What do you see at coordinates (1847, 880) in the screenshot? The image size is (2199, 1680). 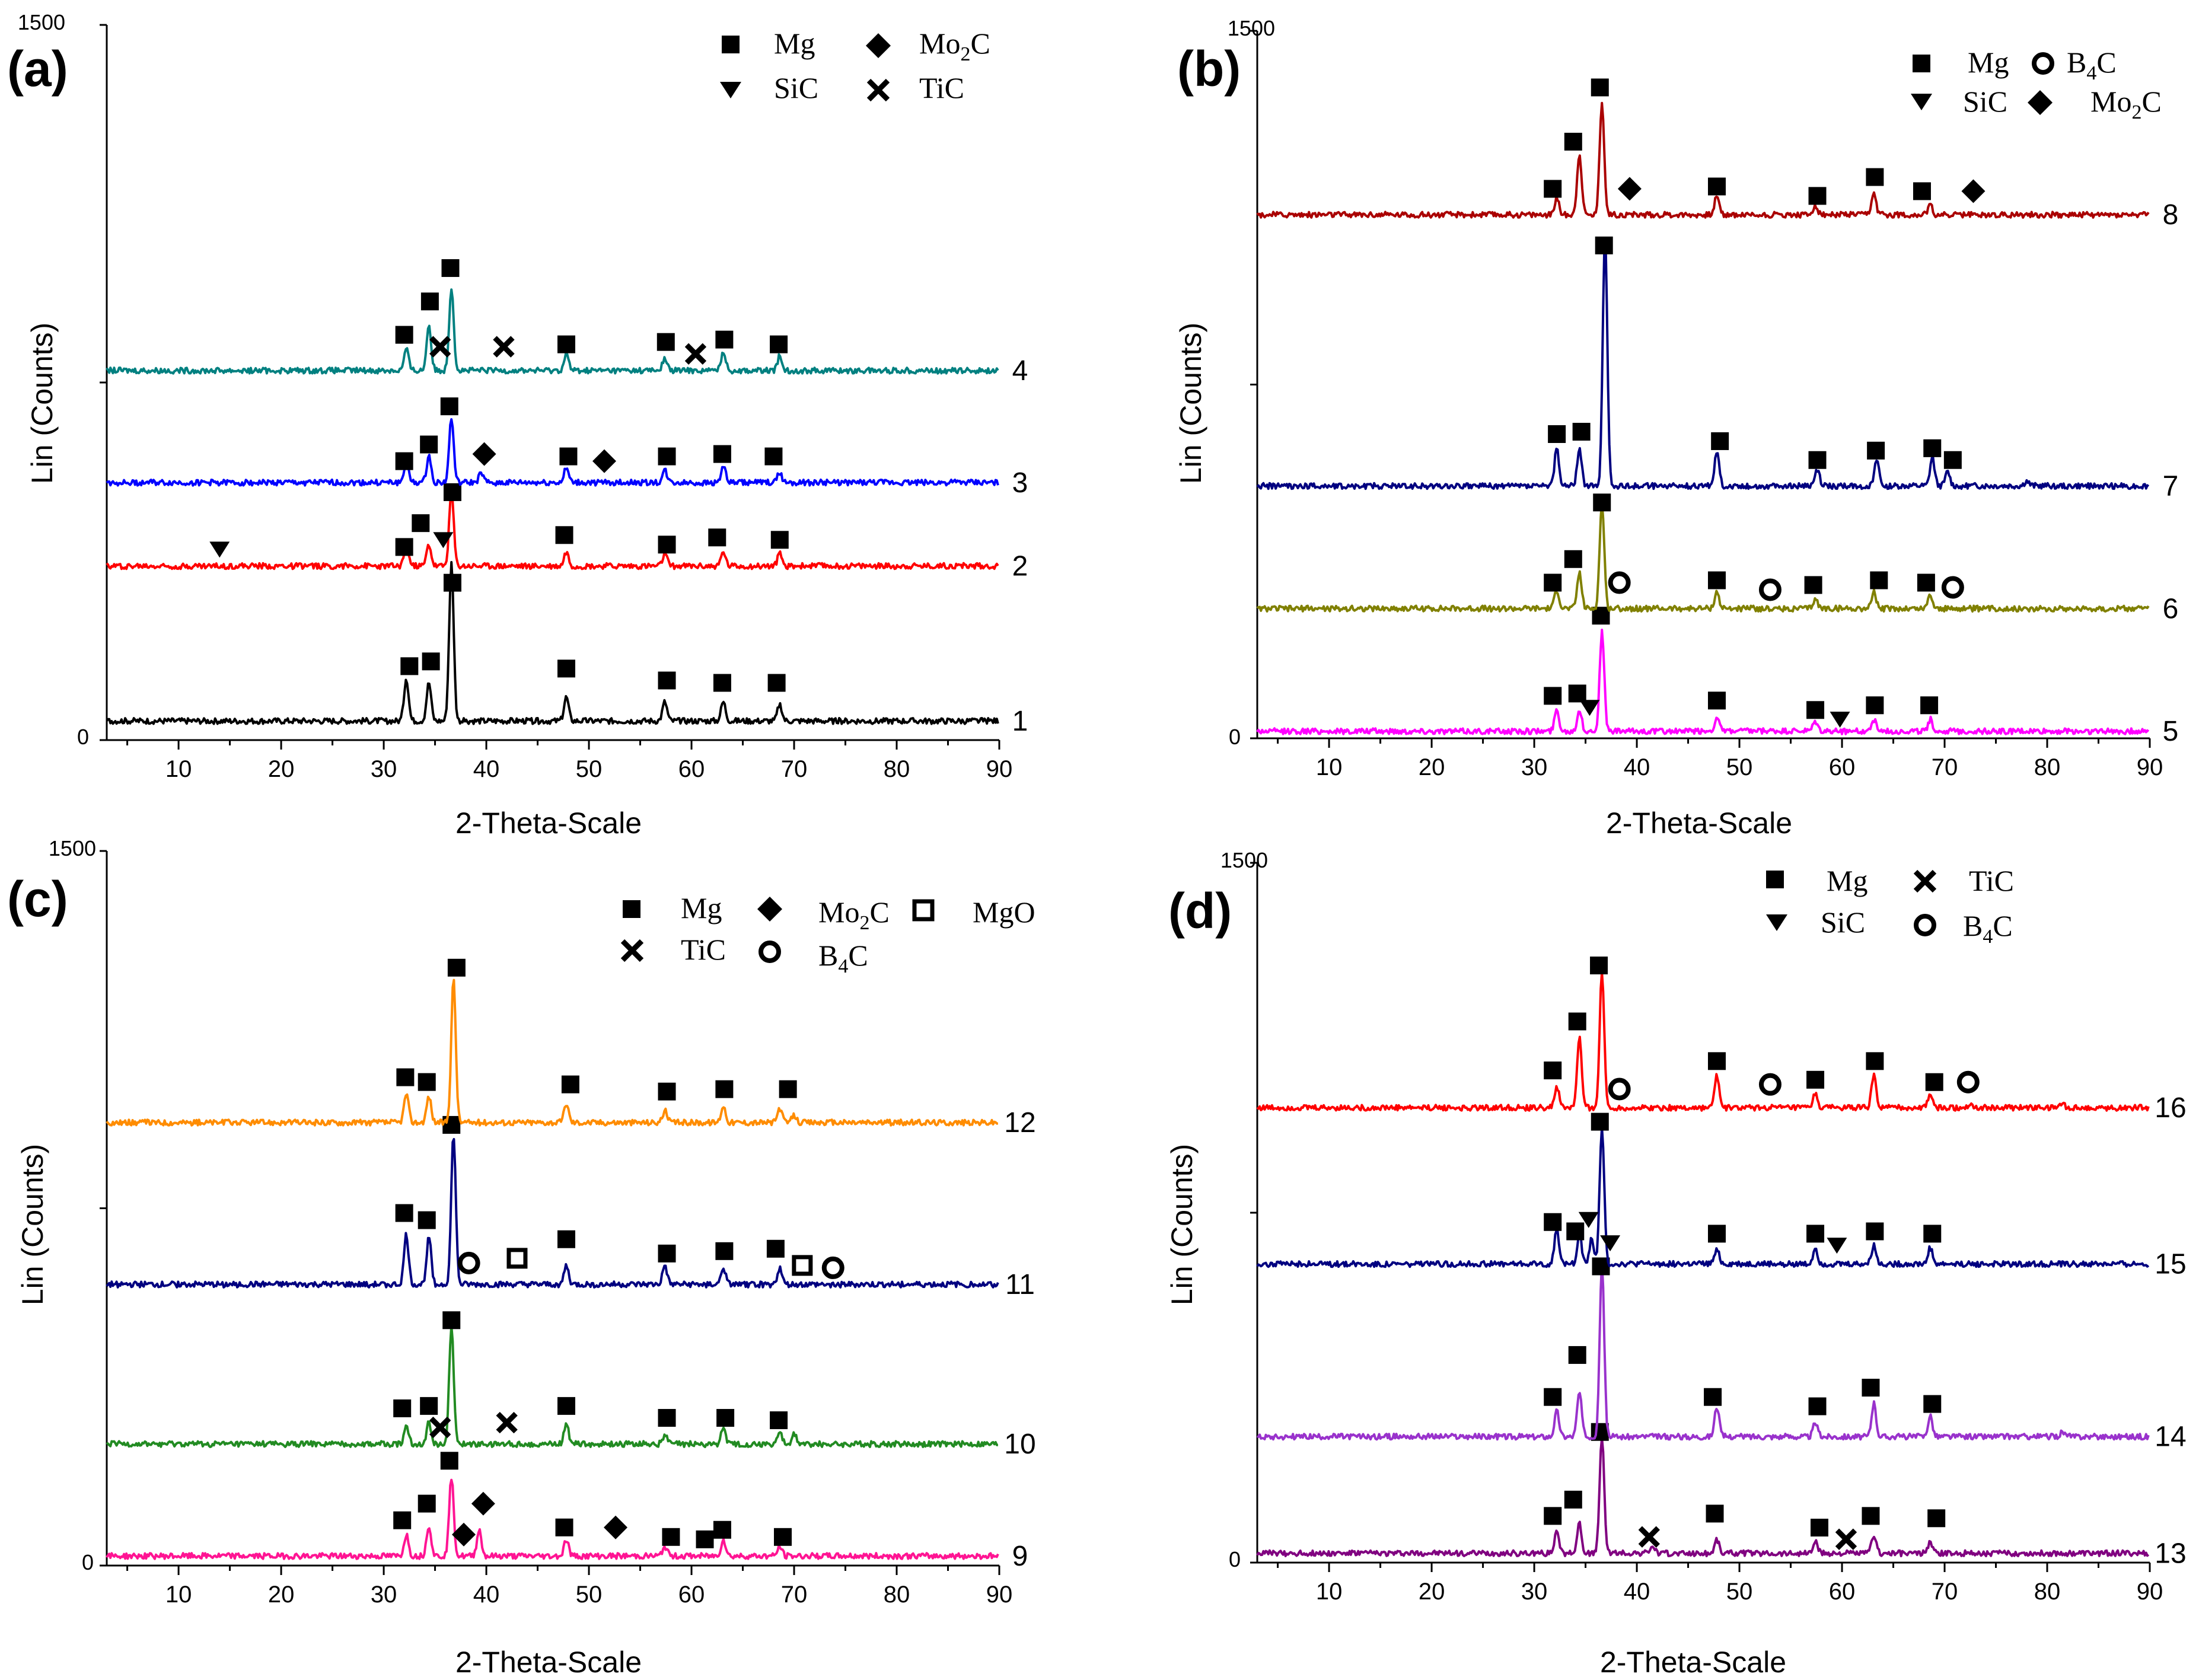 I see `legend-label-mg: Mg` at bounding box center [1847, 880].